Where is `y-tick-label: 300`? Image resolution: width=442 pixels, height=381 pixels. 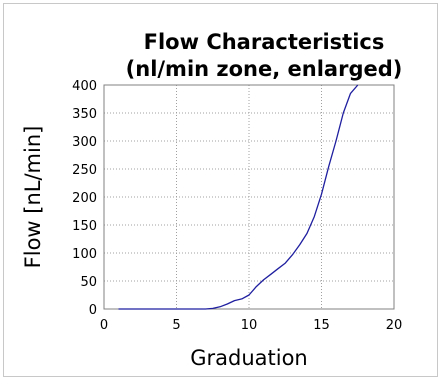 y-tick-label: 300 is located at coordinates (84, 142).